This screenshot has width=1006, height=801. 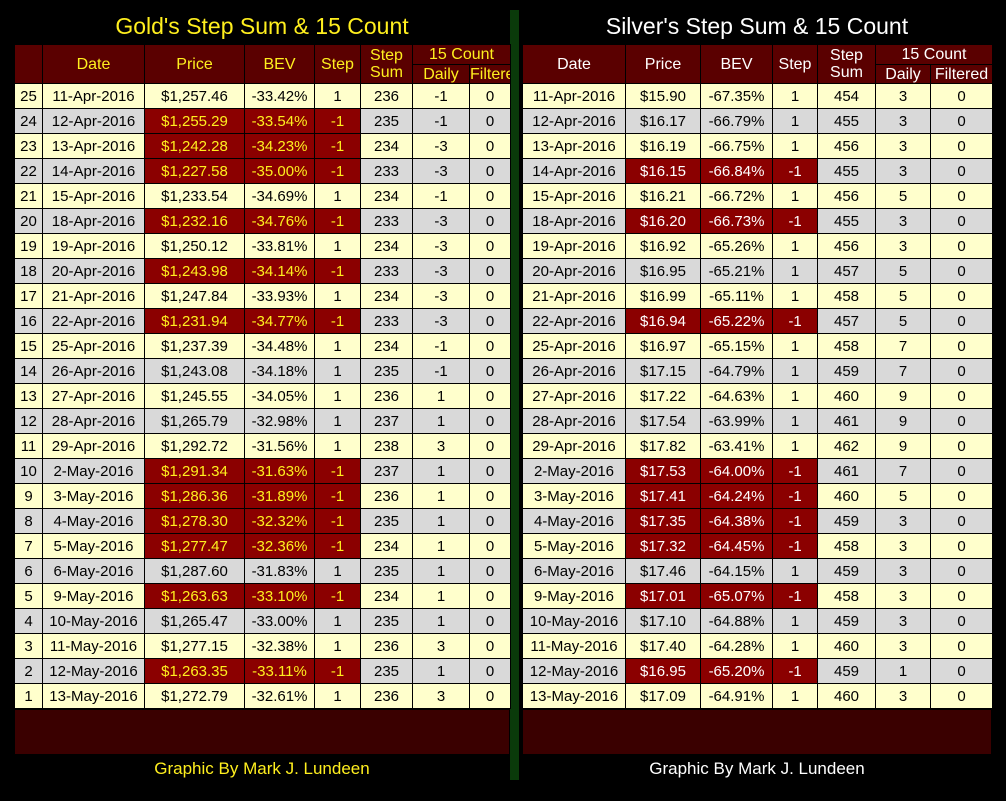 What do you see at coordinates (93, 546) in the screenshot?
I see `gold-cell-date: 5-May-2016` at bounding box center [93, 546].